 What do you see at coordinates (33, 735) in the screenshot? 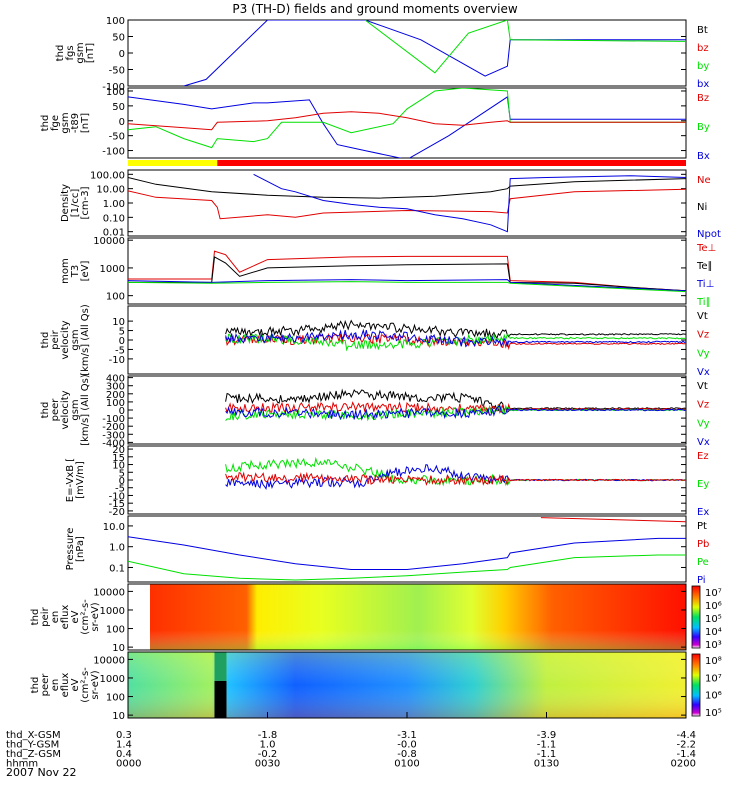
I see `ephemeris-row-label: thd_X-GSM` at bounding box center [33, 735].